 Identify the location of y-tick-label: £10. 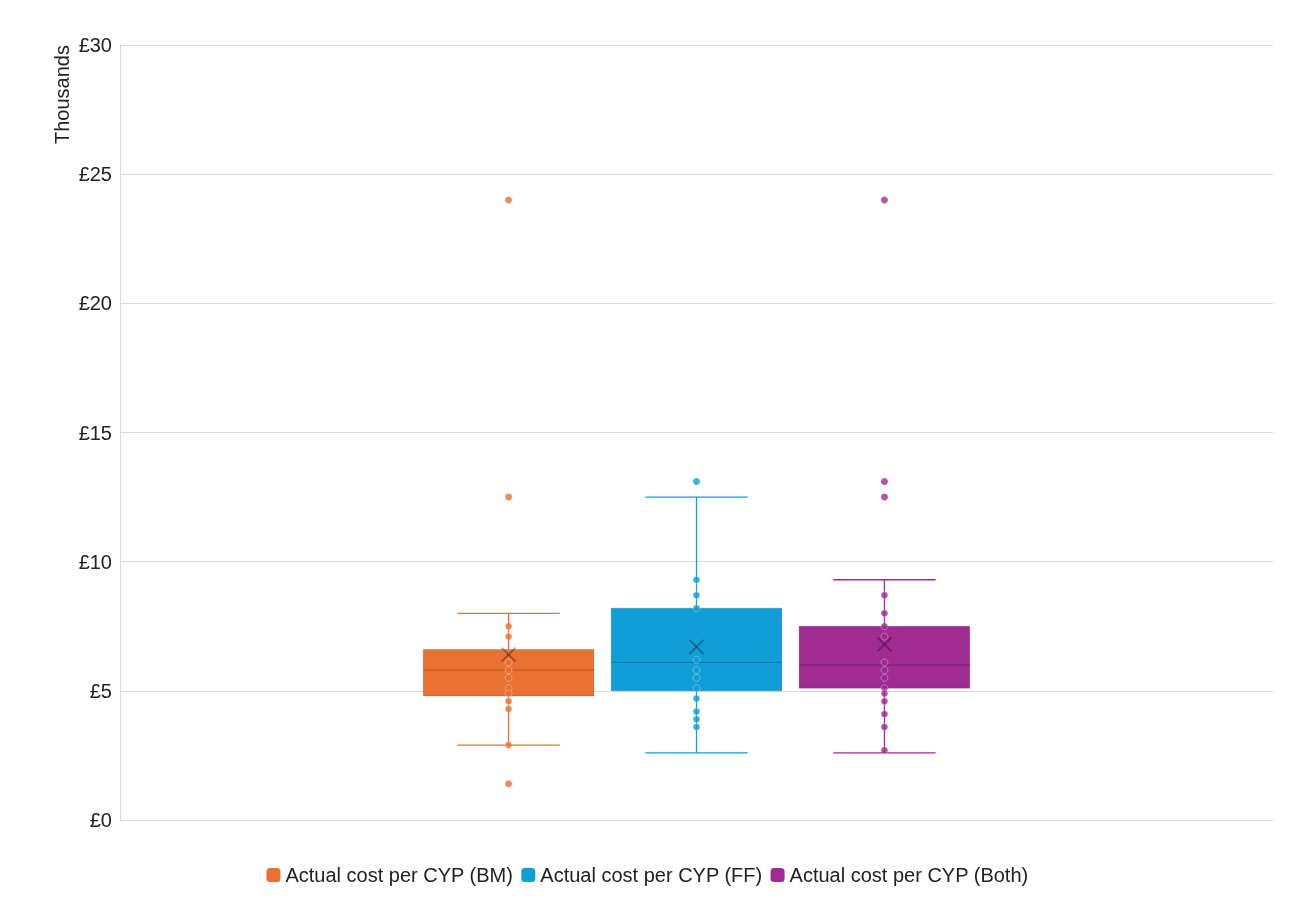
(95, 561).